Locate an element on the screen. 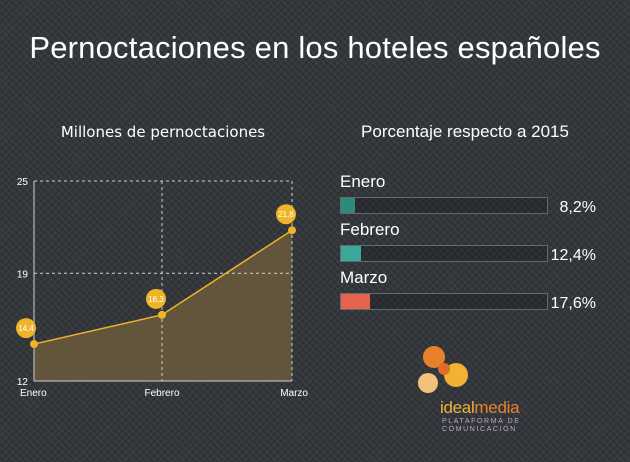 Image resolution: width=630 pixels, height=462 pixels. logo-wordmark: idealmedia is located at coordinates (480, 408).